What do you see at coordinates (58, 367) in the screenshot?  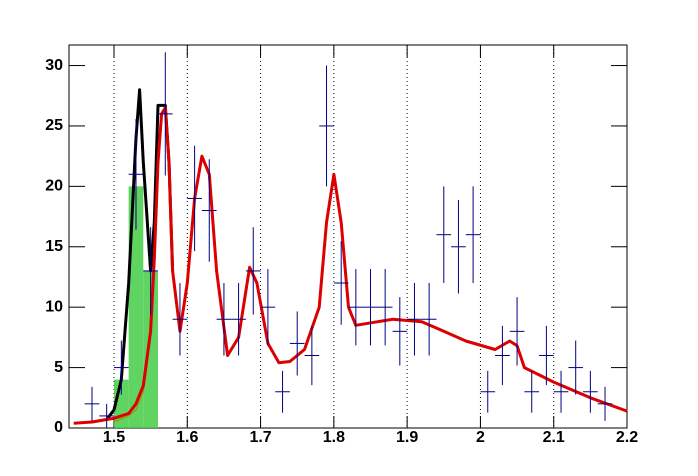 I see `y-tick-label: 5` at bounding box center [58, 367].